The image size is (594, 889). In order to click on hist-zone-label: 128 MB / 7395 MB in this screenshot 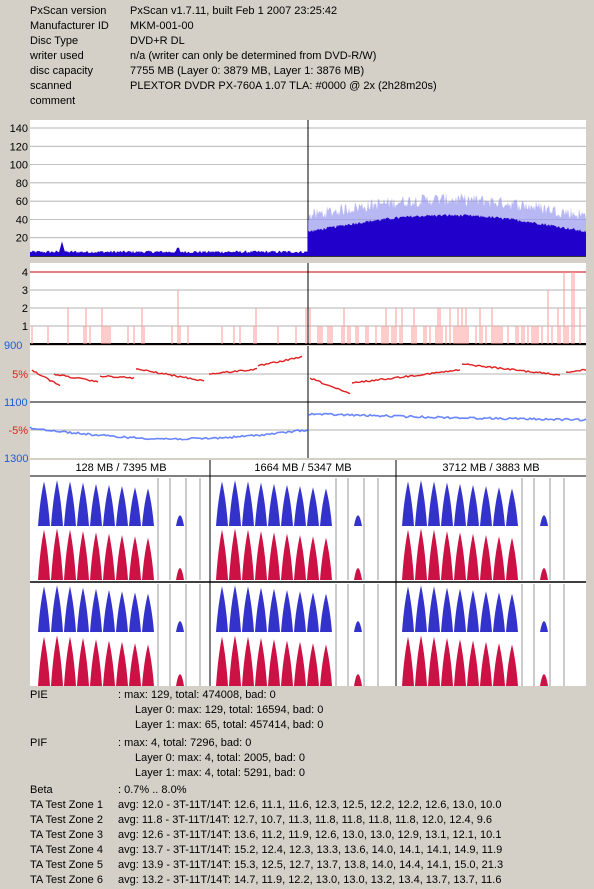, I will do `click(120, 468)`.